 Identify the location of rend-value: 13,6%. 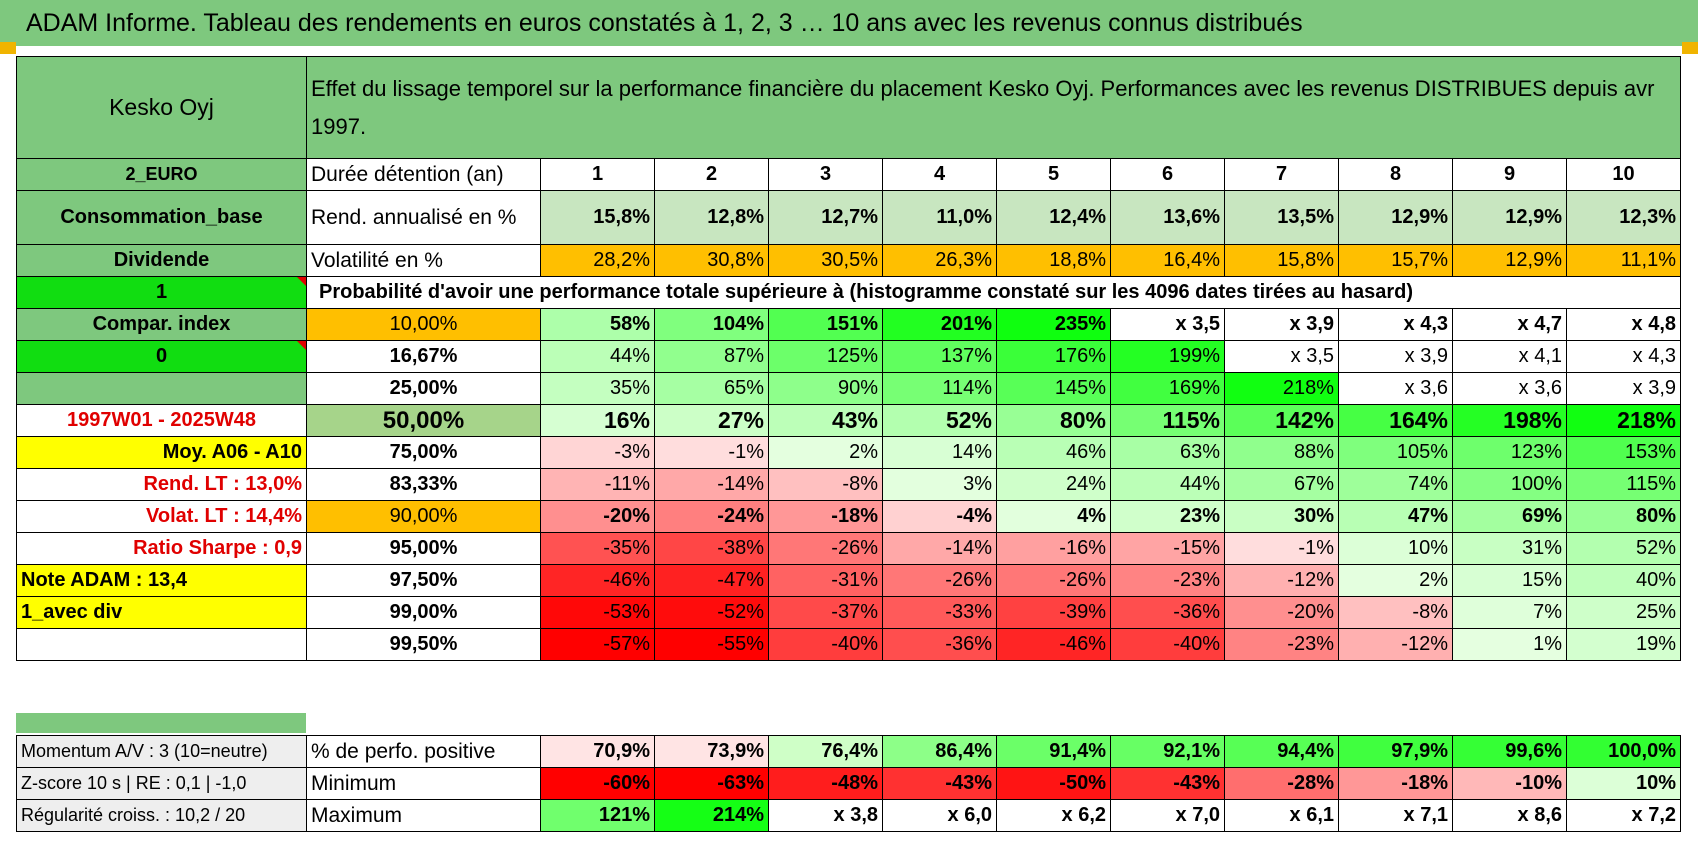
(1167, 217).